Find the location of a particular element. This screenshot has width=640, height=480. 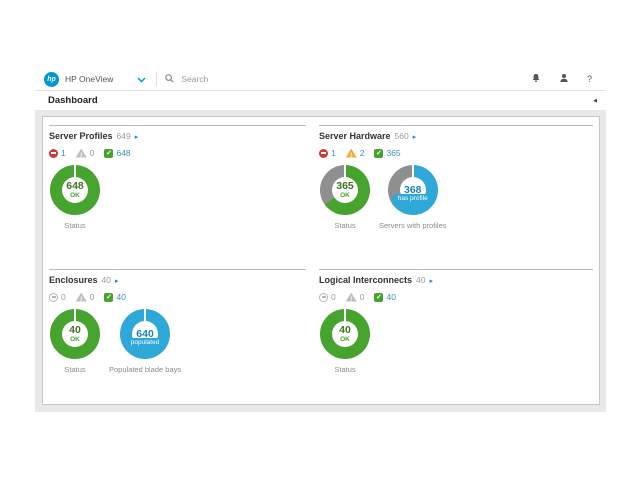

donut-hole: 648 OK is located at coordinates (75, 190).